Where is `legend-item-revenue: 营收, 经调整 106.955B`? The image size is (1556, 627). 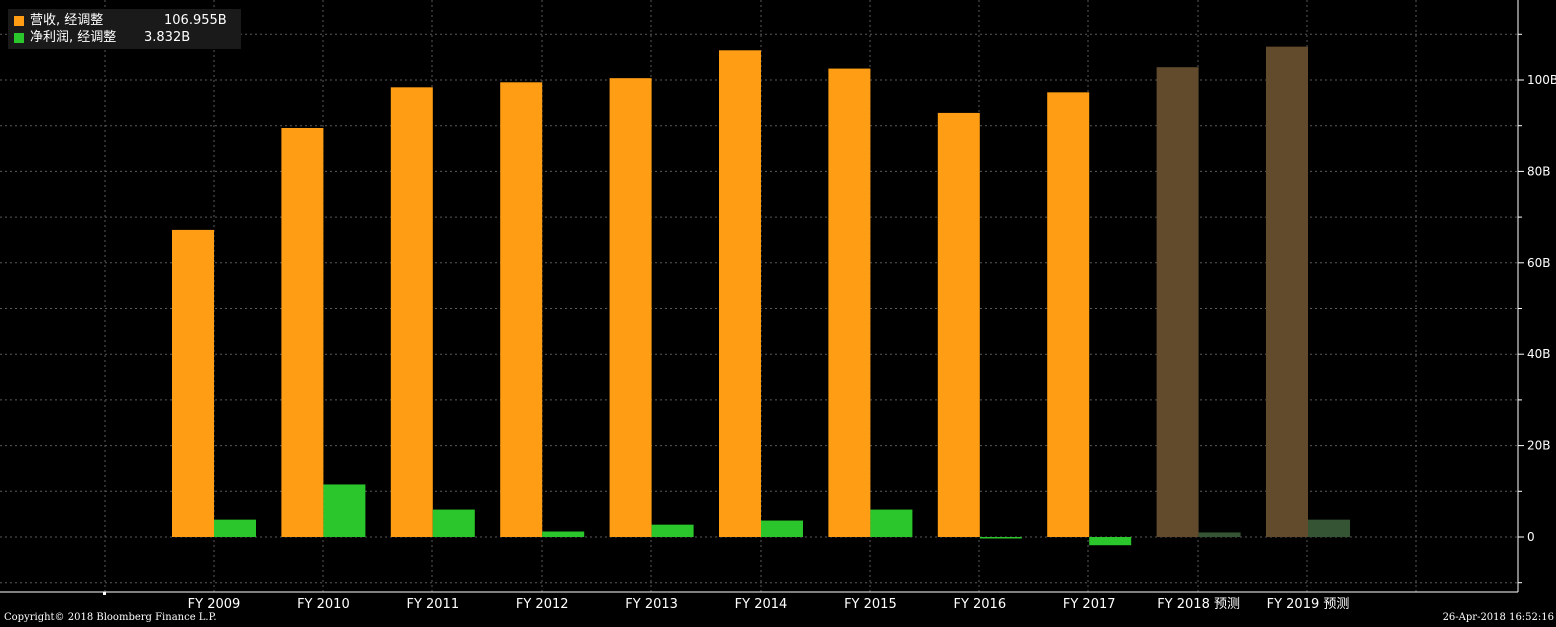 legend-item-revenue: 营收, 经调整 106.955B is located at coordinates (120, 20).